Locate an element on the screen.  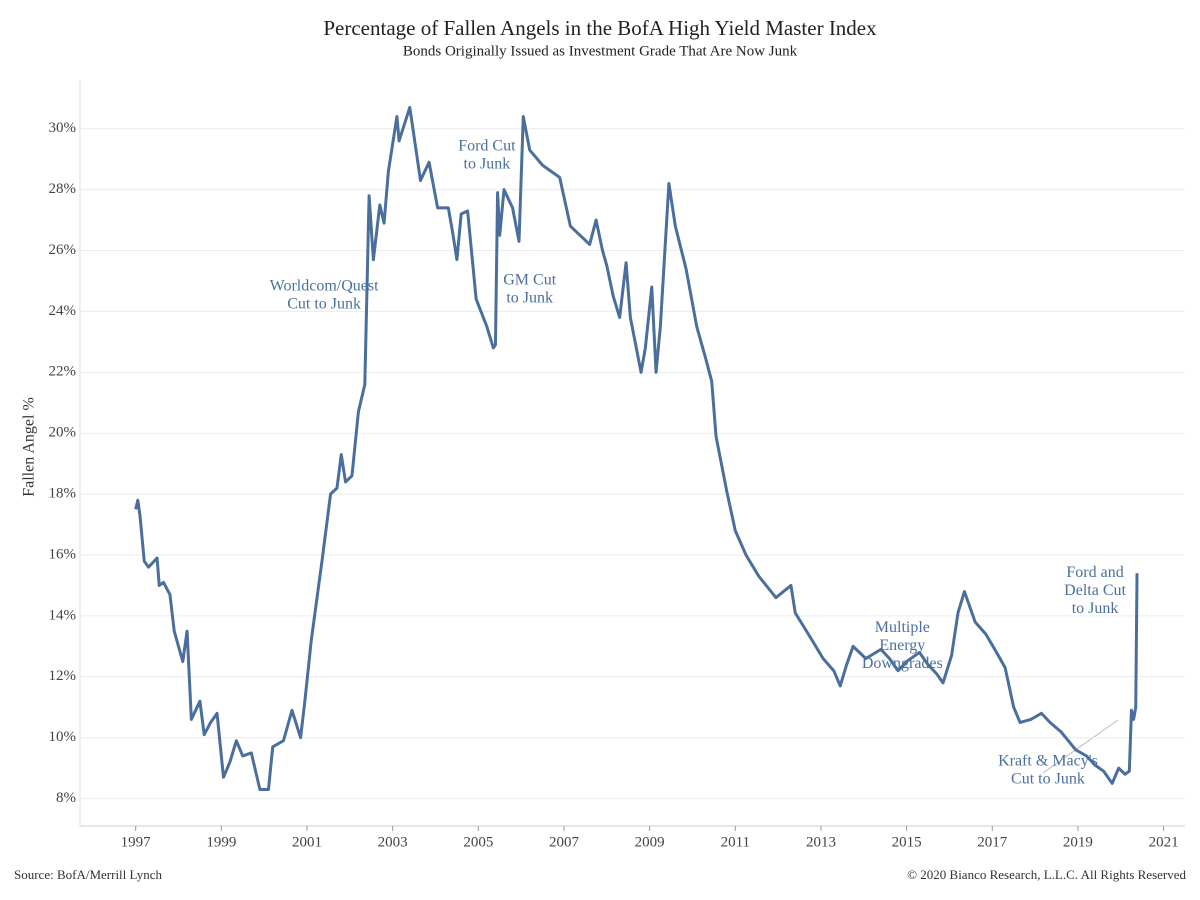
x-tick-label: 2021 is located at coordinates (1164, 842).